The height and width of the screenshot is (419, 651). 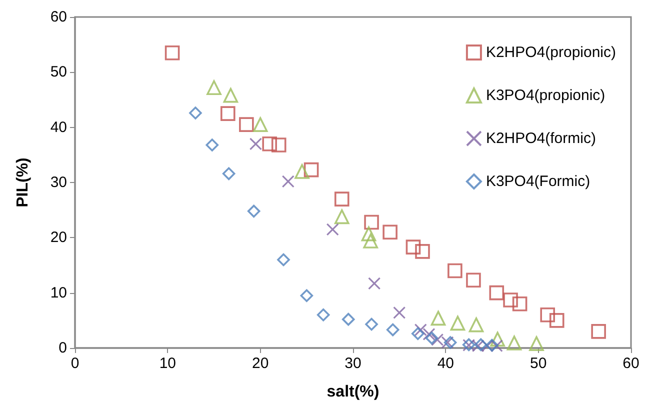 What do you see at coordinates (23, 183) in the screenshot?
I see `y-axis-title: PIL(%)` at bounding box center [23, 183].